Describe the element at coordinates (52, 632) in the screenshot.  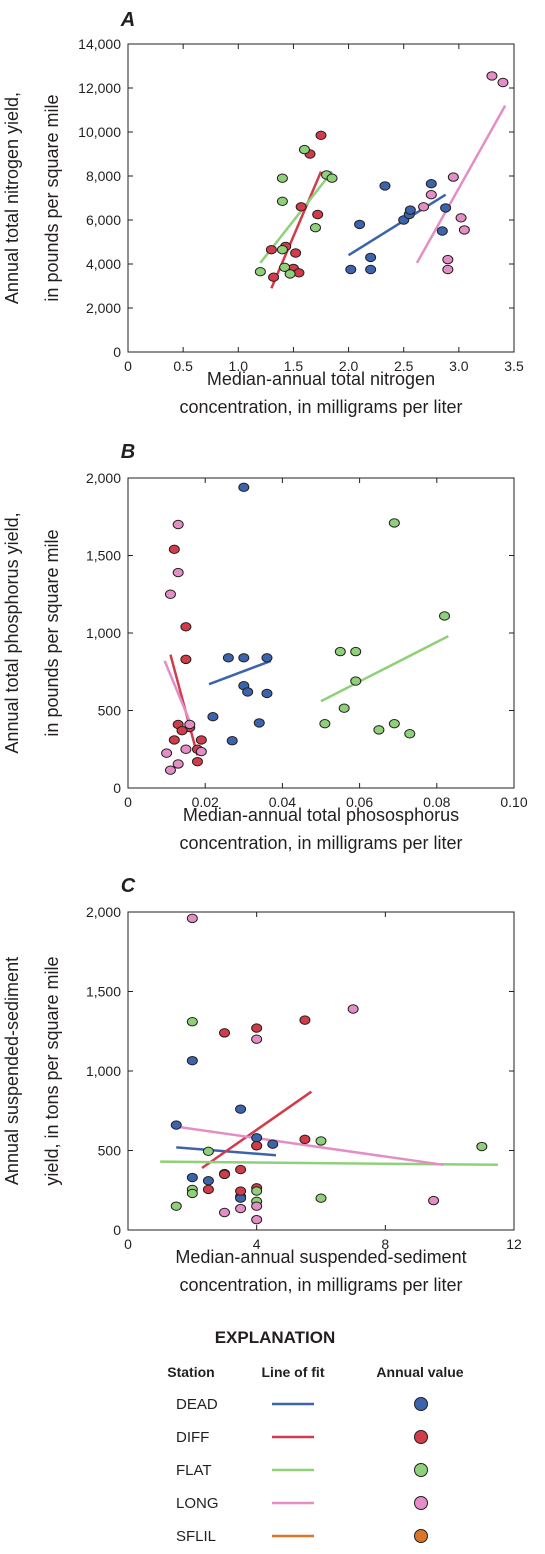
I see `y-axis-label: in pounds per square mile` at that location.